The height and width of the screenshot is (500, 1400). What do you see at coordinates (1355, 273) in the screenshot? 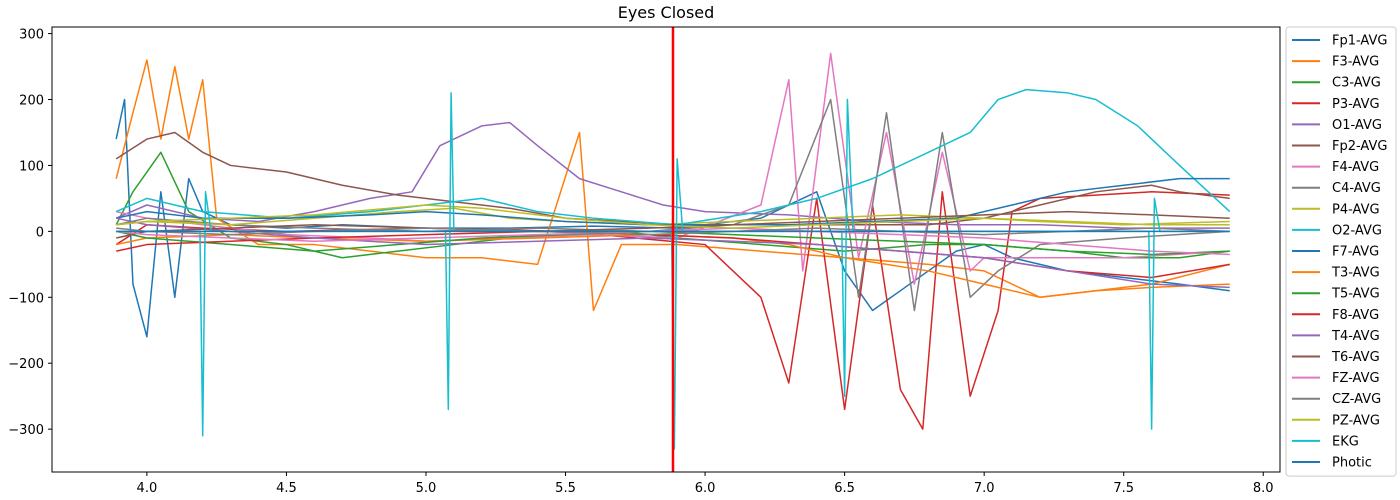
I see `legend-label-t3-avg: T3-AVG` at bounding box center [1355, 273].